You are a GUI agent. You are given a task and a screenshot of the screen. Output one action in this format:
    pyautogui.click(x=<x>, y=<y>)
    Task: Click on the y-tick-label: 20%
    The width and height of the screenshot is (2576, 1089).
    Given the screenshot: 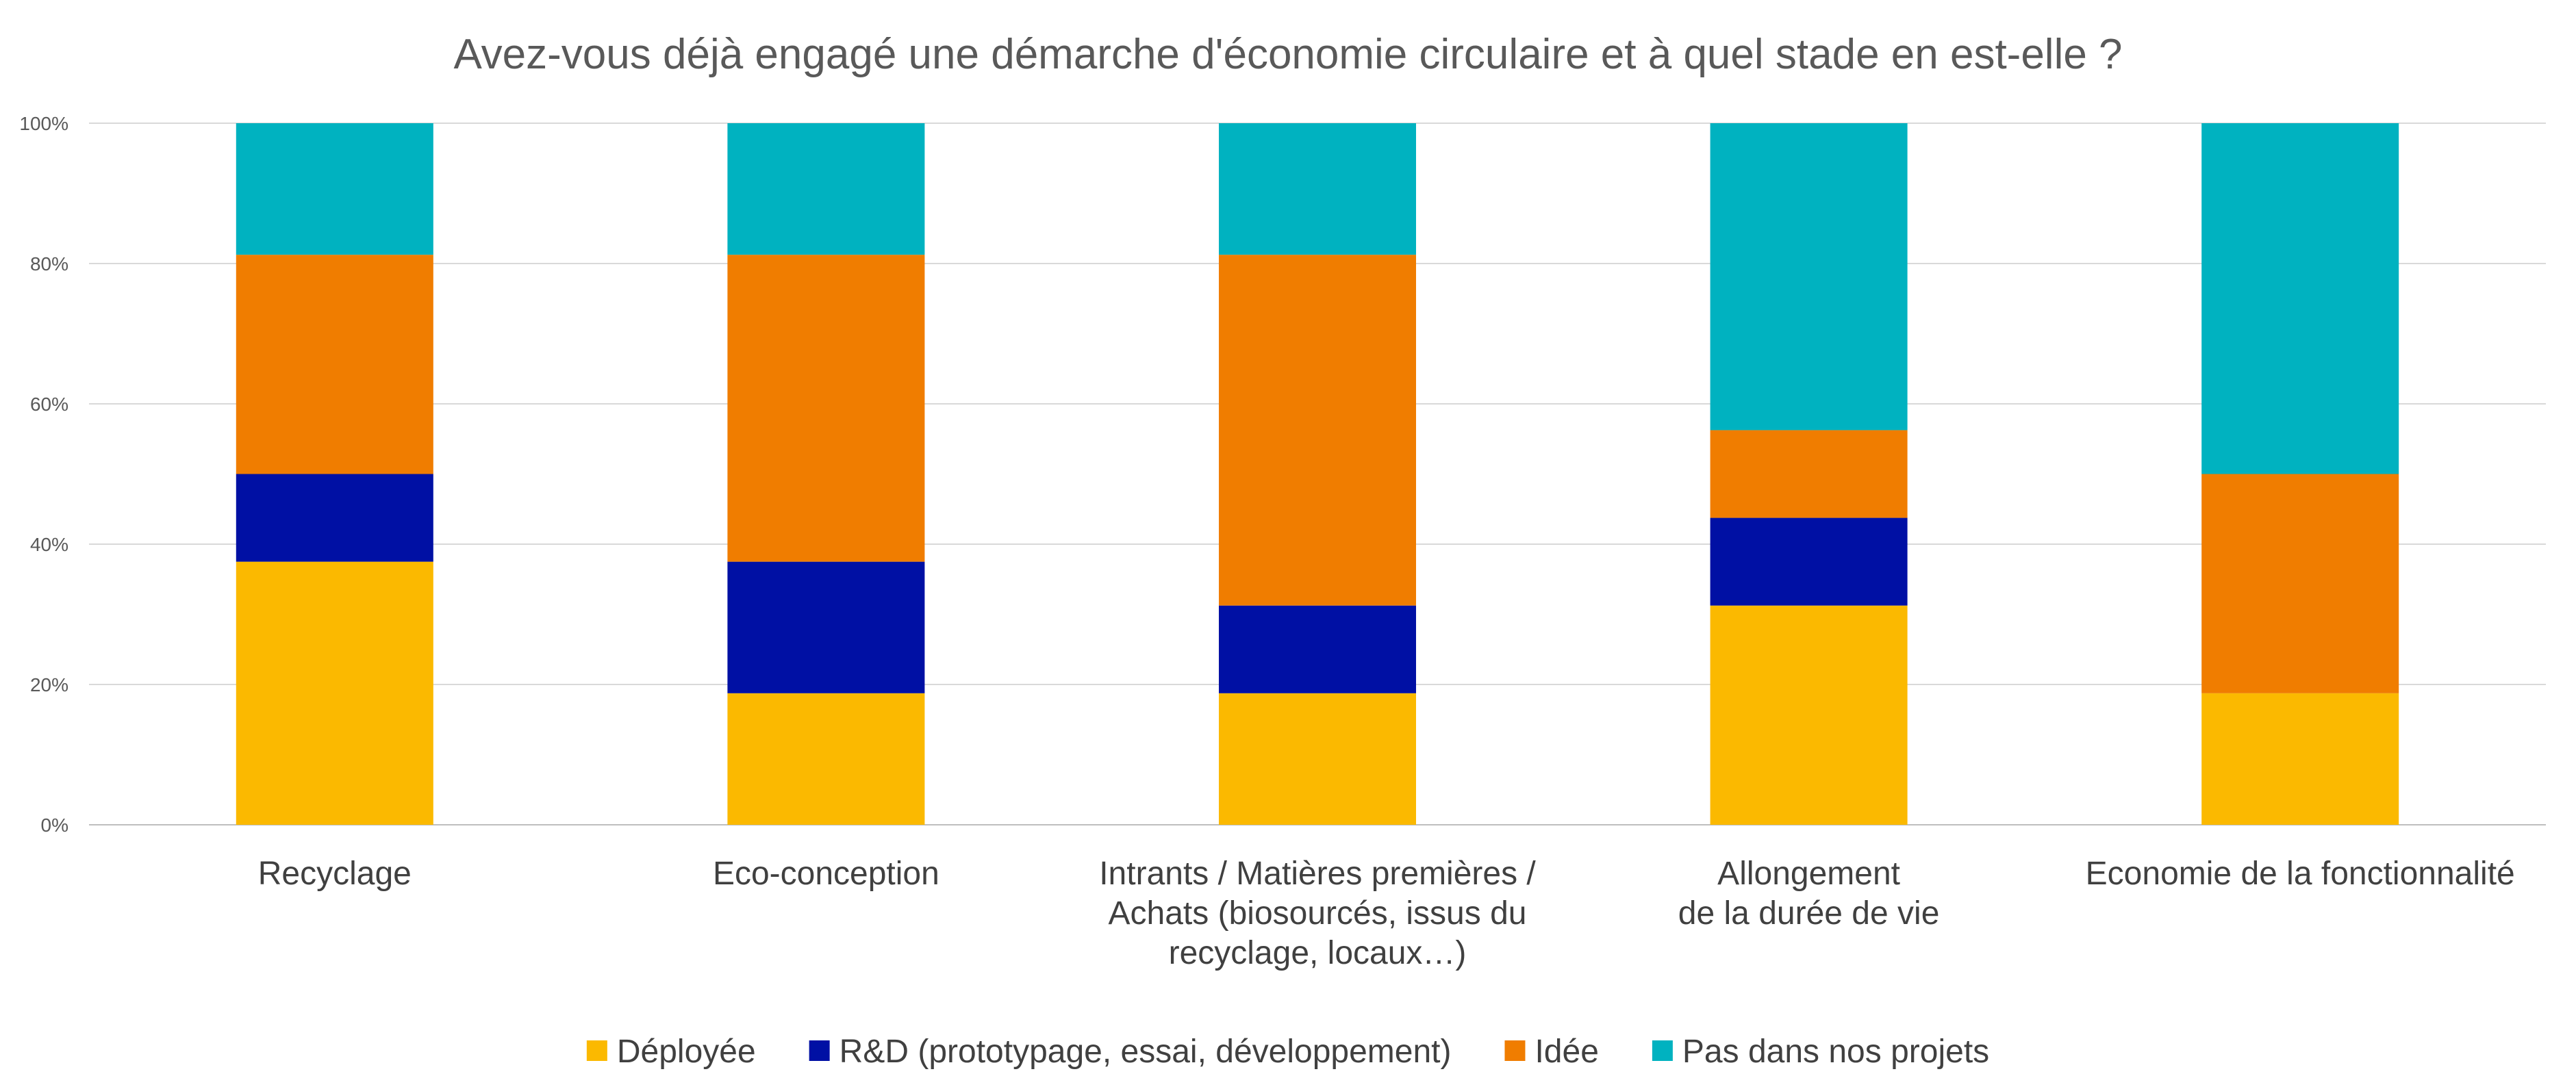 What is the action you would take?
    pyautogui.click(x=49, y=684)
    